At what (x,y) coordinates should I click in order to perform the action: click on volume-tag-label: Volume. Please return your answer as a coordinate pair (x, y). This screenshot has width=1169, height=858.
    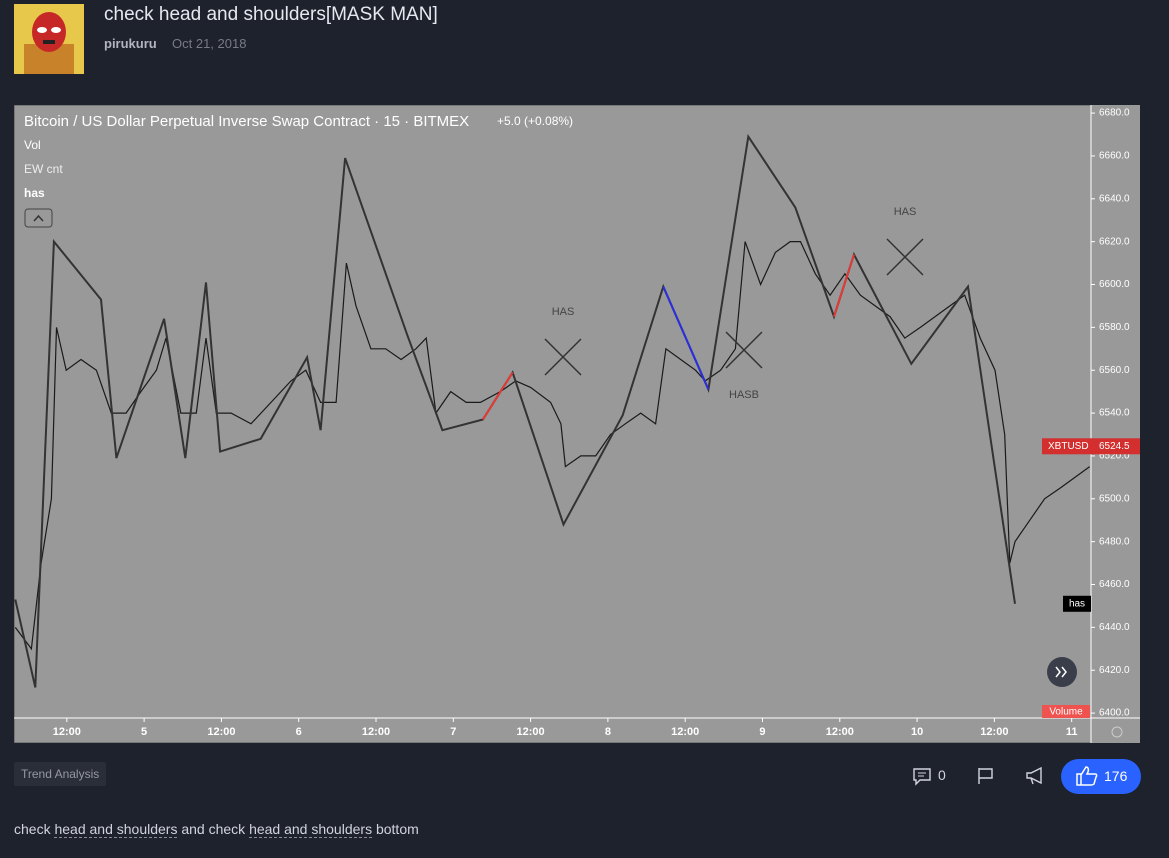
    Looking at the image, I should click on (1066, 712).